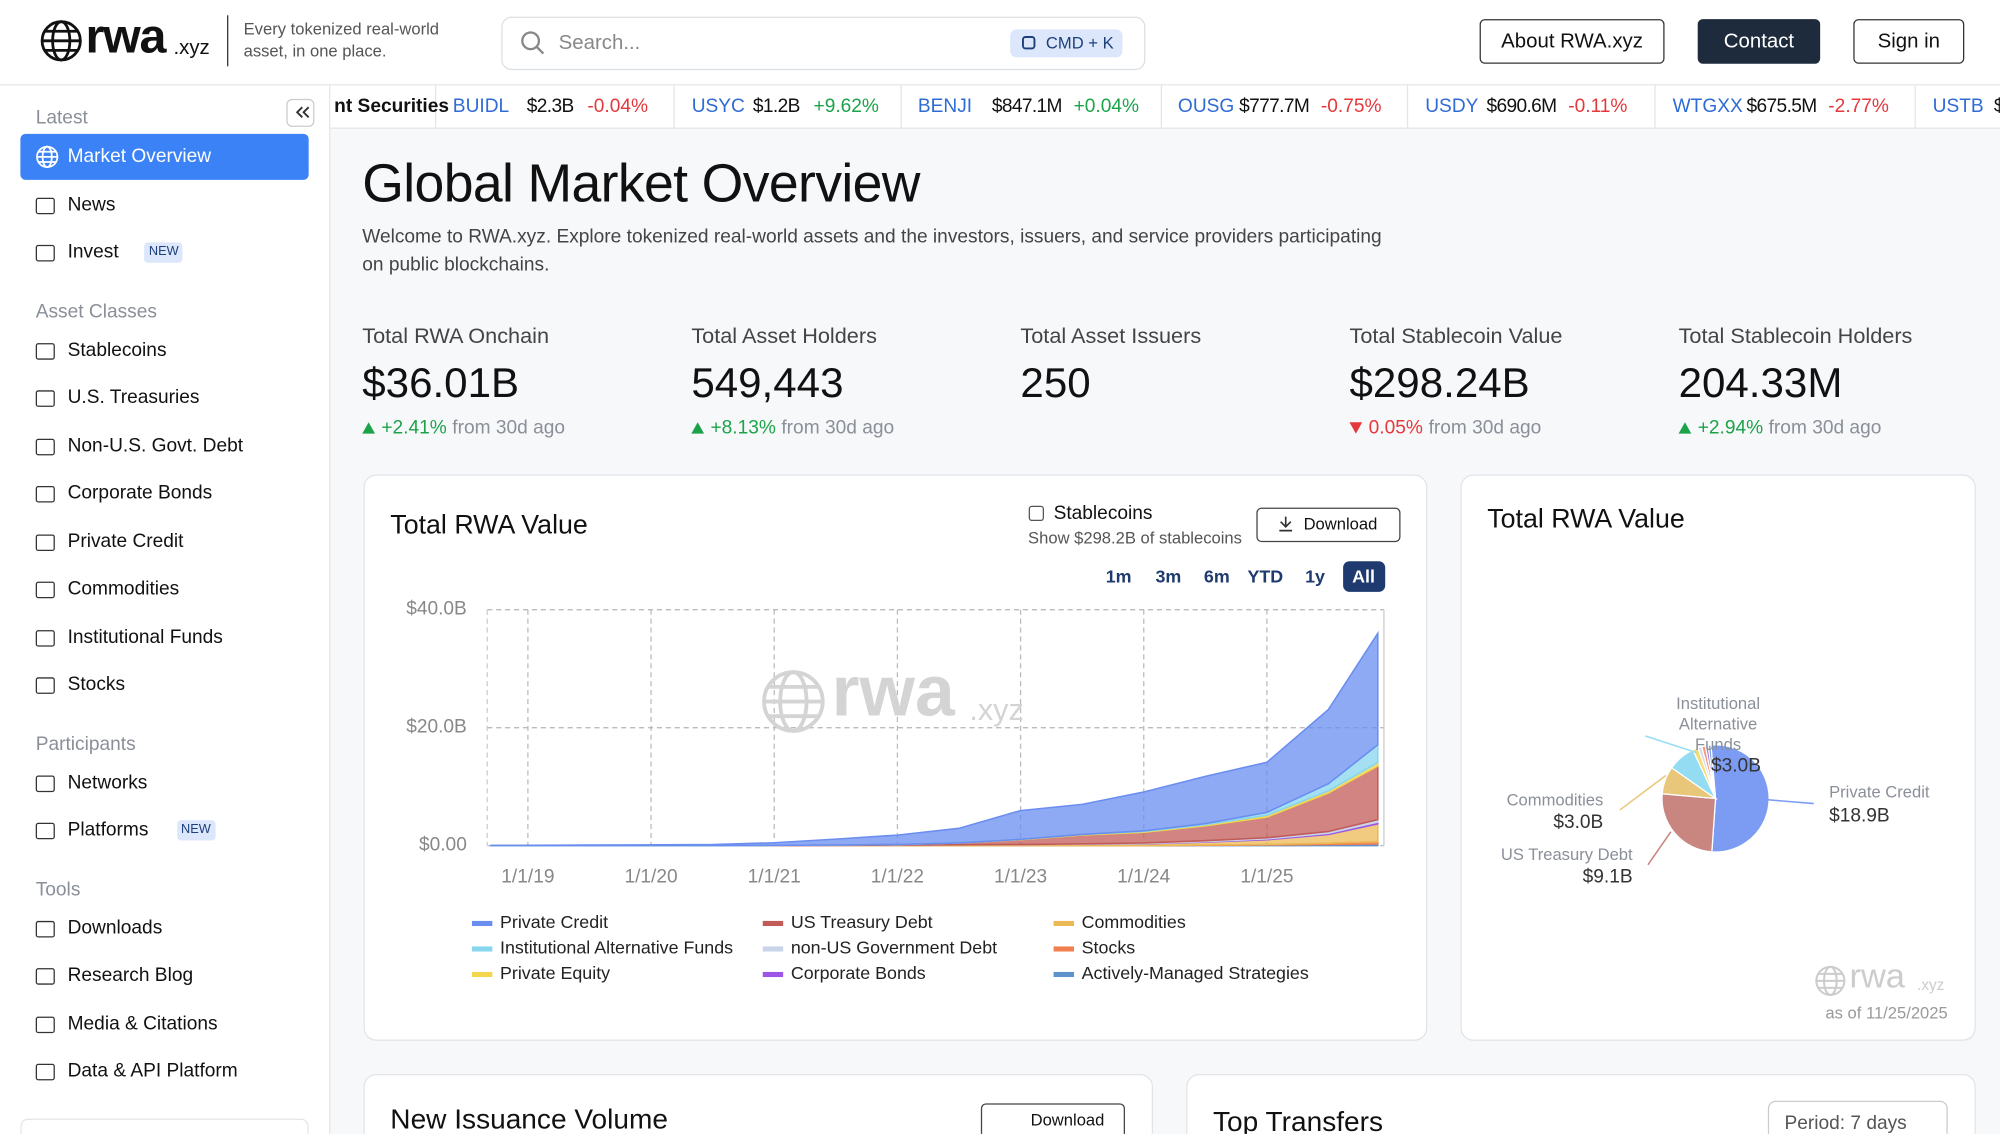 Image resolution: width=2000 pixels, height=1134 pixels. Describe the element at coordinates (108, 829) in the screenshot. I see `sidebar-item: Platforms` at that location.